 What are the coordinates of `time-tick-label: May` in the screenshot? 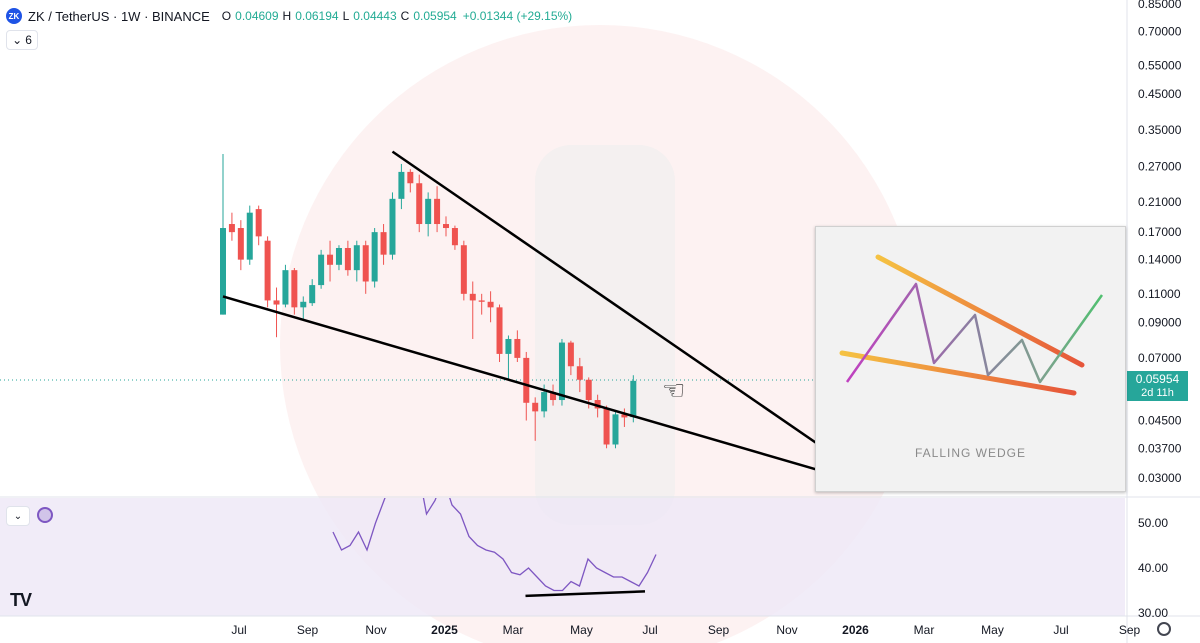 It's located at (581, 630).